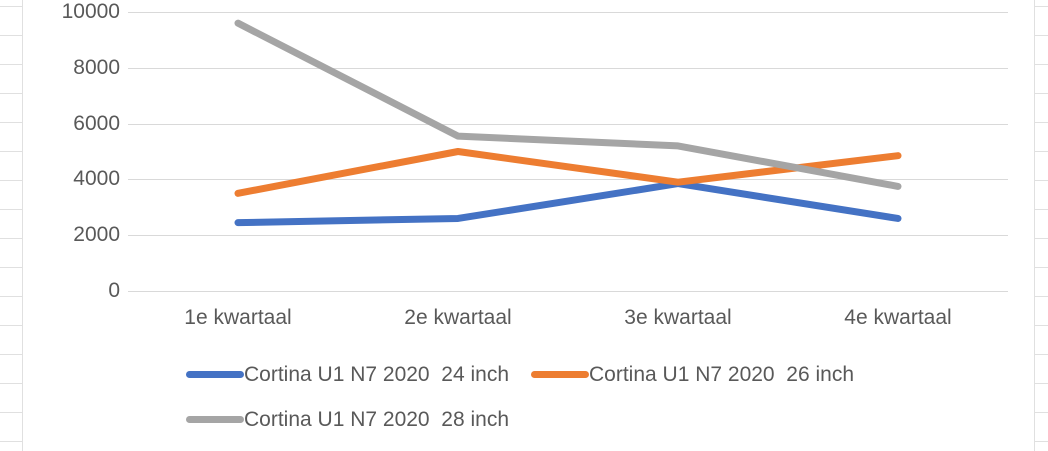 The width and height of the screenshot is (1048, 451). I want to click on y-axis-tick-label: 6000, so click(96, 123).